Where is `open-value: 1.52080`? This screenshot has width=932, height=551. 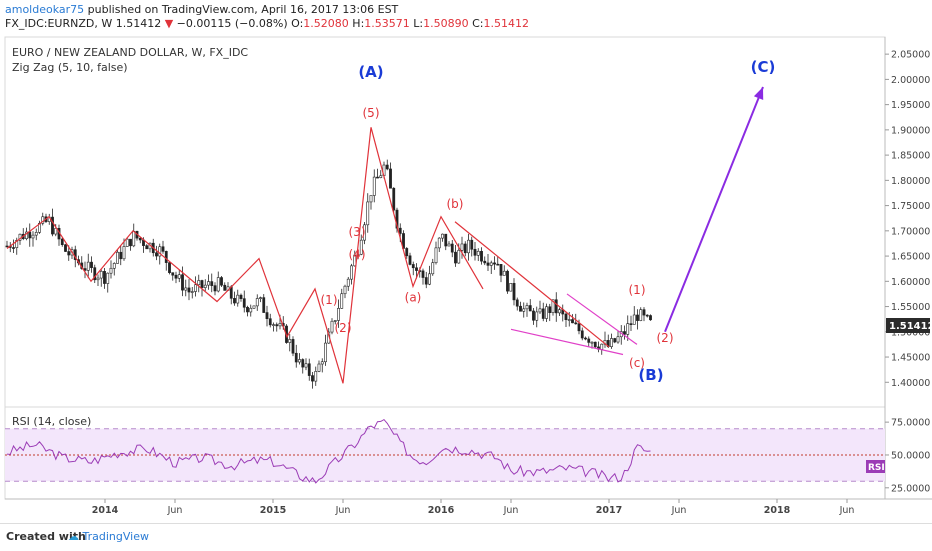 open-value: 1.52080 is located at coordinates (326, 23).